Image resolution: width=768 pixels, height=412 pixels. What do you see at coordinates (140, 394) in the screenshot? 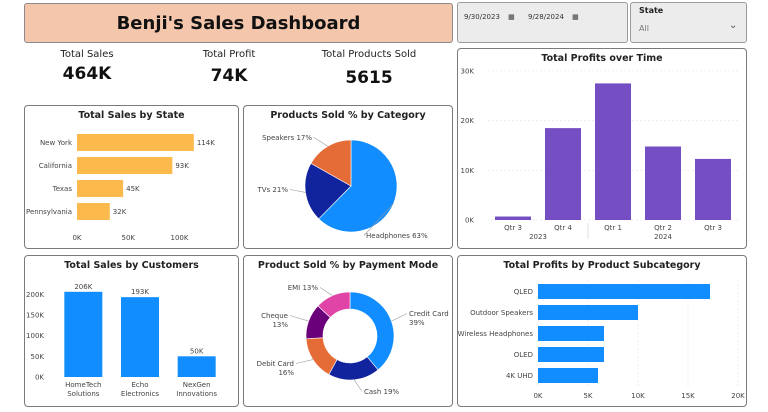
I see `category-label: Electronics` at bounding box center [140, 394].